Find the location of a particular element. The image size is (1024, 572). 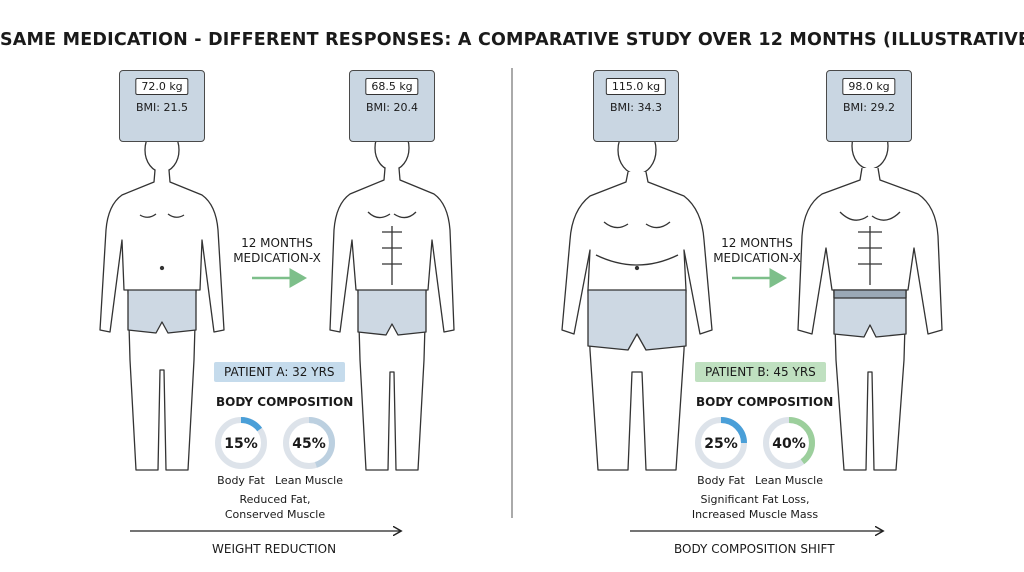

figure-a-before is located at coordinates (162, 299).